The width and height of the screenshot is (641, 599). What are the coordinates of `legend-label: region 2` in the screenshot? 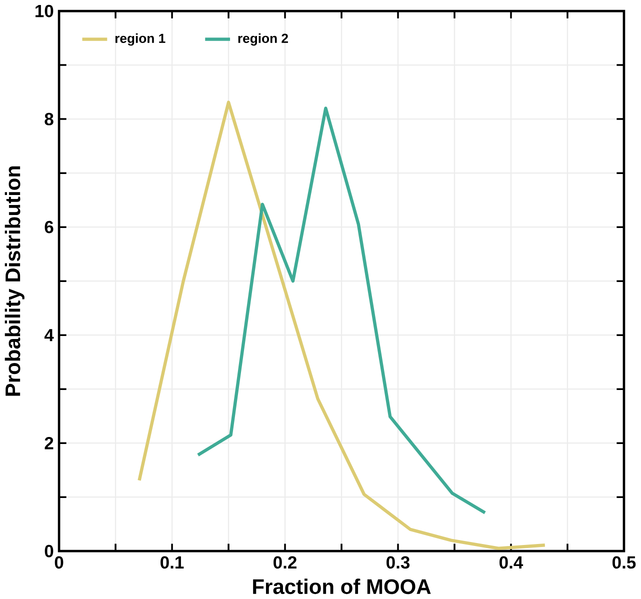 It's located at (263, 39).